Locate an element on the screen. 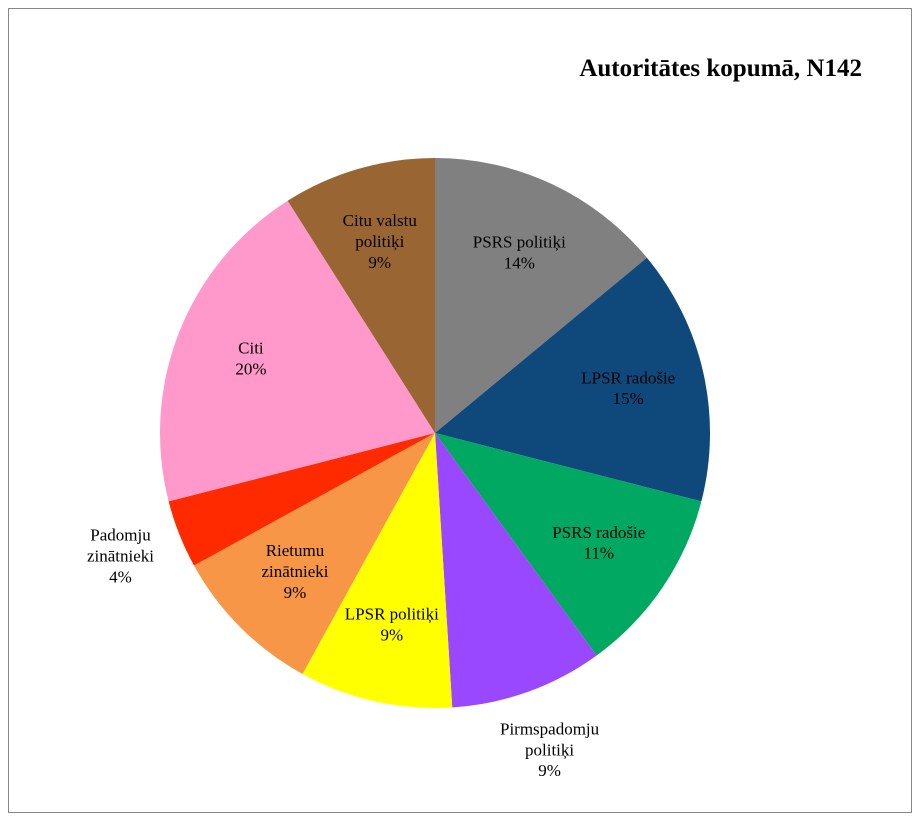  slice-label: LPSR politiķi is located at coordinates (392, 614).